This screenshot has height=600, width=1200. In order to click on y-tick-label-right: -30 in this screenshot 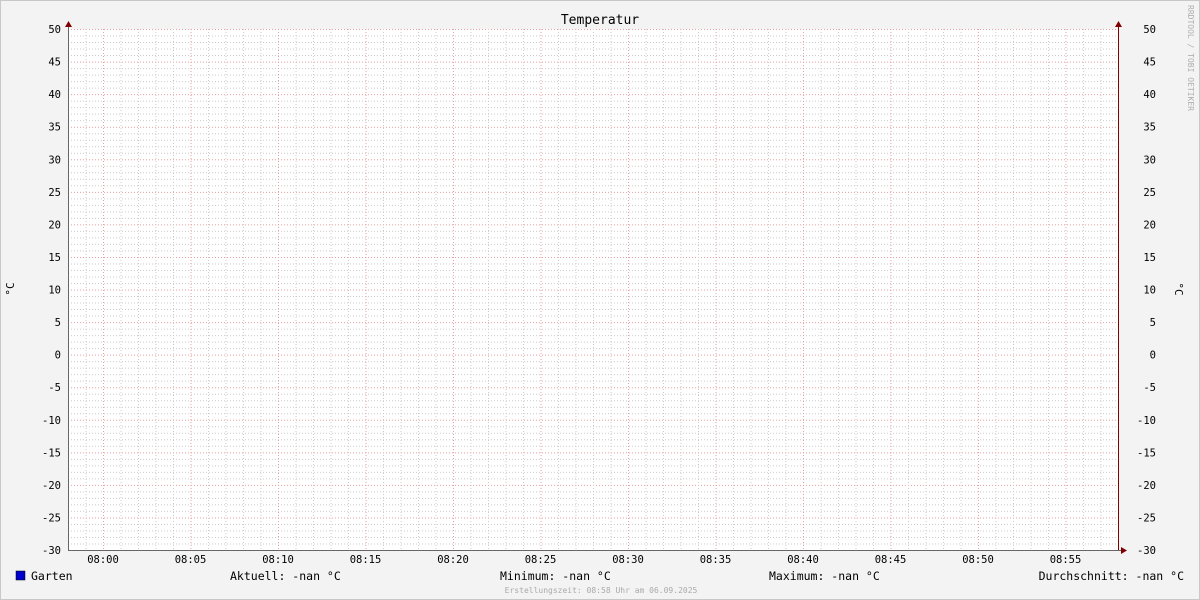, I will do `click(1146, 551)`.